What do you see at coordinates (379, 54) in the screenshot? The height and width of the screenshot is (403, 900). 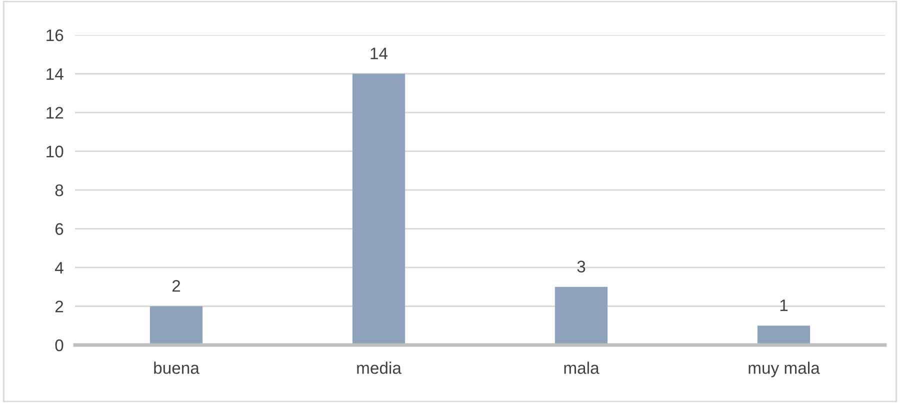 I see `data-label: 14` at bounding box center [379, 54].